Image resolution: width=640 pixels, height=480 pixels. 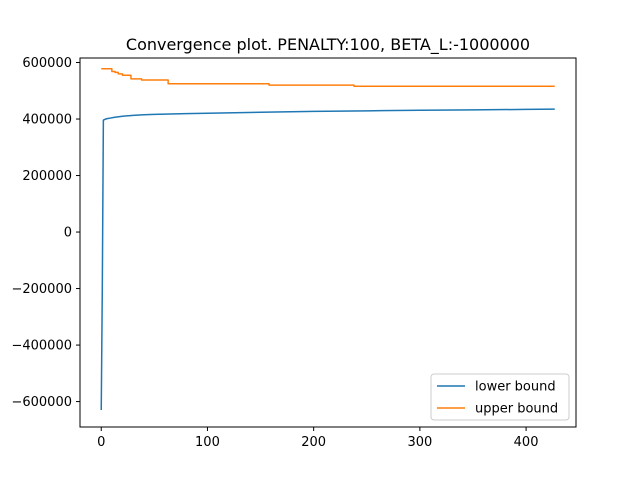 What do you see at coordinates (526, 442) in the screenshot?
I see `x-tick-label: 400` at bounding box center [526, 442].